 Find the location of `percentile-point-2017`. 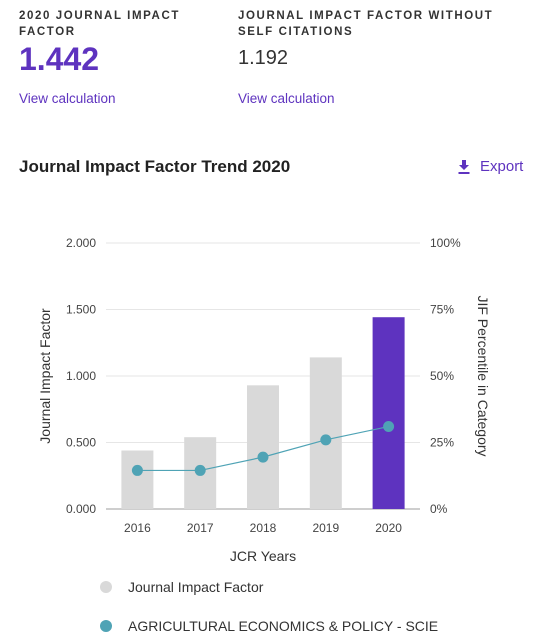

percentile-point-2017 is located at coordinates (200, 470).